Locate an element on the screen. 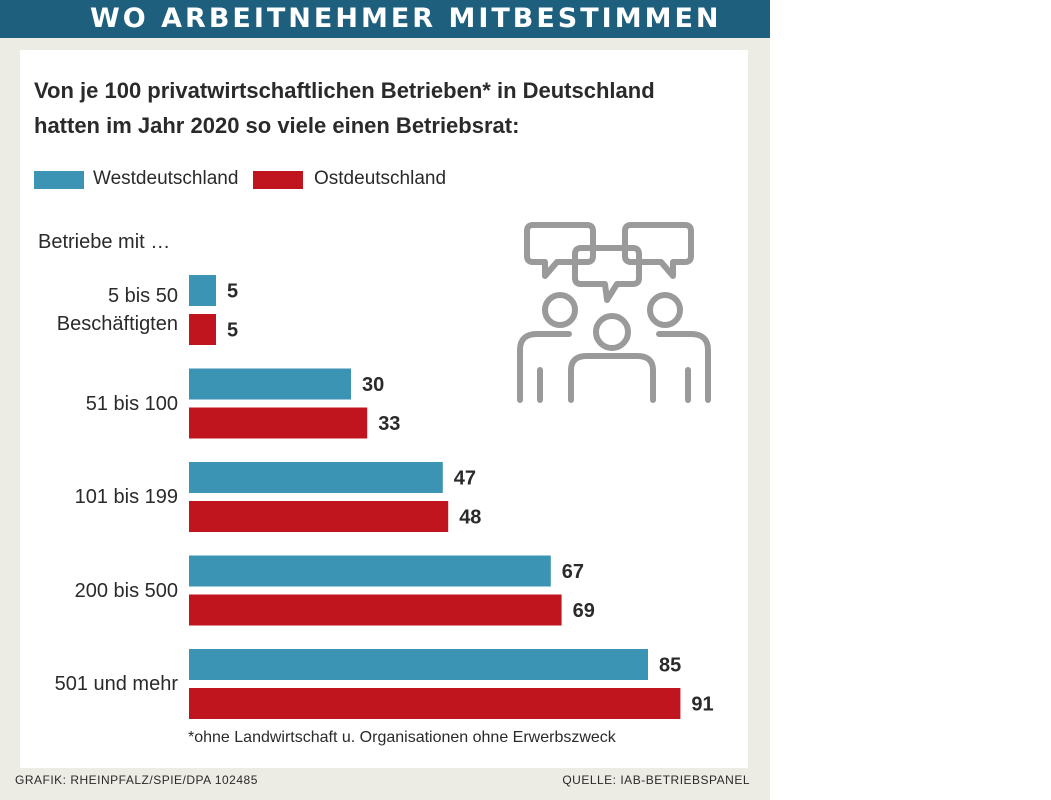 This screenshot has width=1051, height=800. value-label-west-4: 85 is located at coordinates (670, 666).